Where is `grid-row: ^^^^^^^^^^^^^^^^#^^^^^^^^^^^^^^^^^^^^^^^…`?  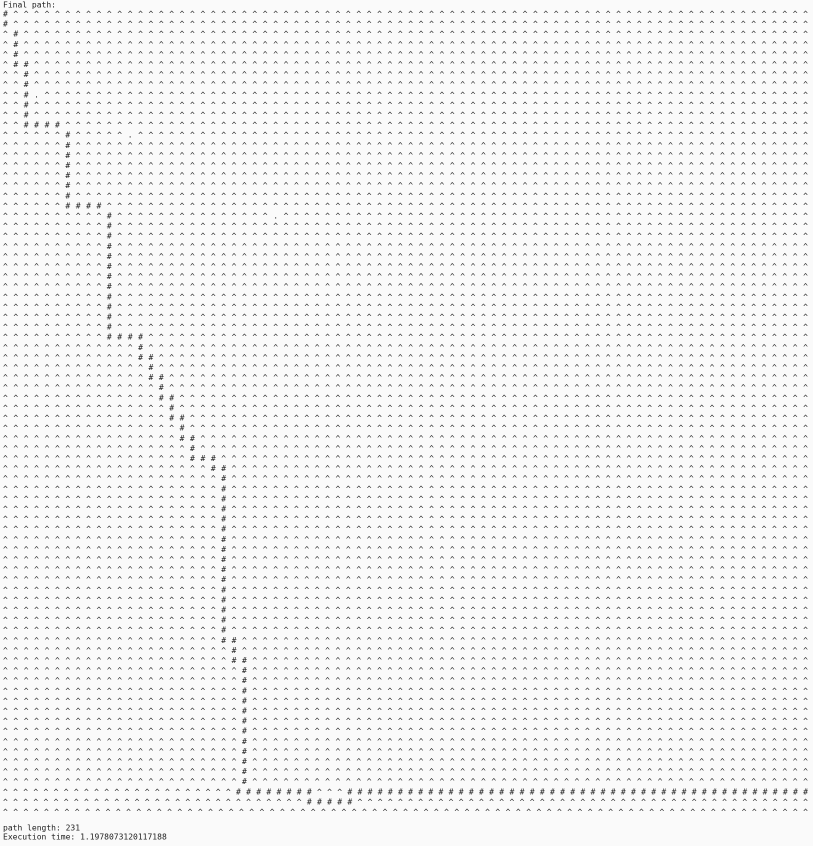
grid-row: ^^^^^^^^^^^^^^^^#^^^^^^^^^^^^^^^^^^^^^^^… is located at coordinates (405, 407).